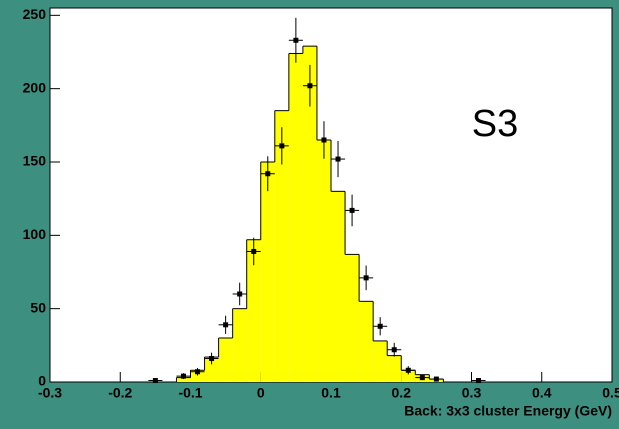 The width and height of the screenshot is (619, 429). I want to click on x-tick-label: 0.4, so click(542, 393).